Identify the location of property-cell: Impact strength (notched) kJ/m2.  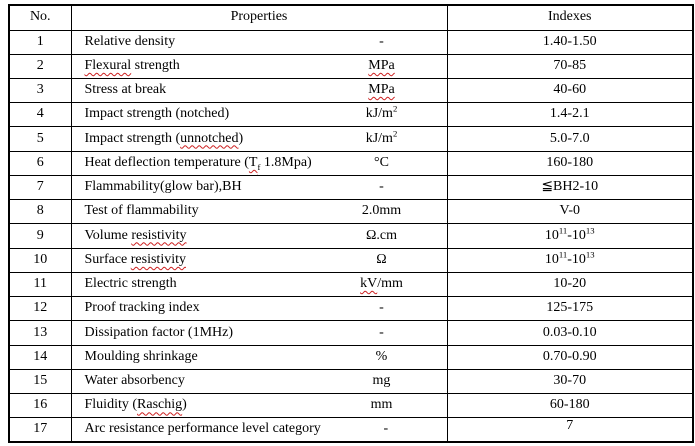
(259, 115).